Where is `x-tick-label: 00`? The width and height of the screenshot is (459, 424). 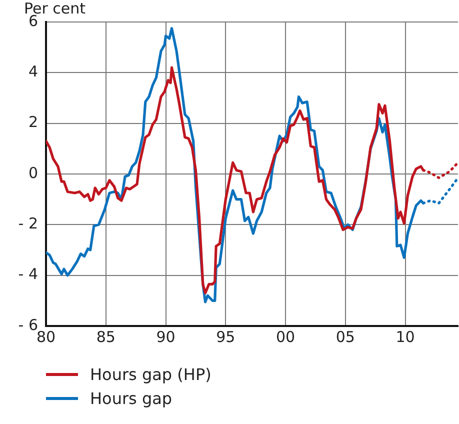
x-tick-label: 00 is located at coordinates (286, 337).